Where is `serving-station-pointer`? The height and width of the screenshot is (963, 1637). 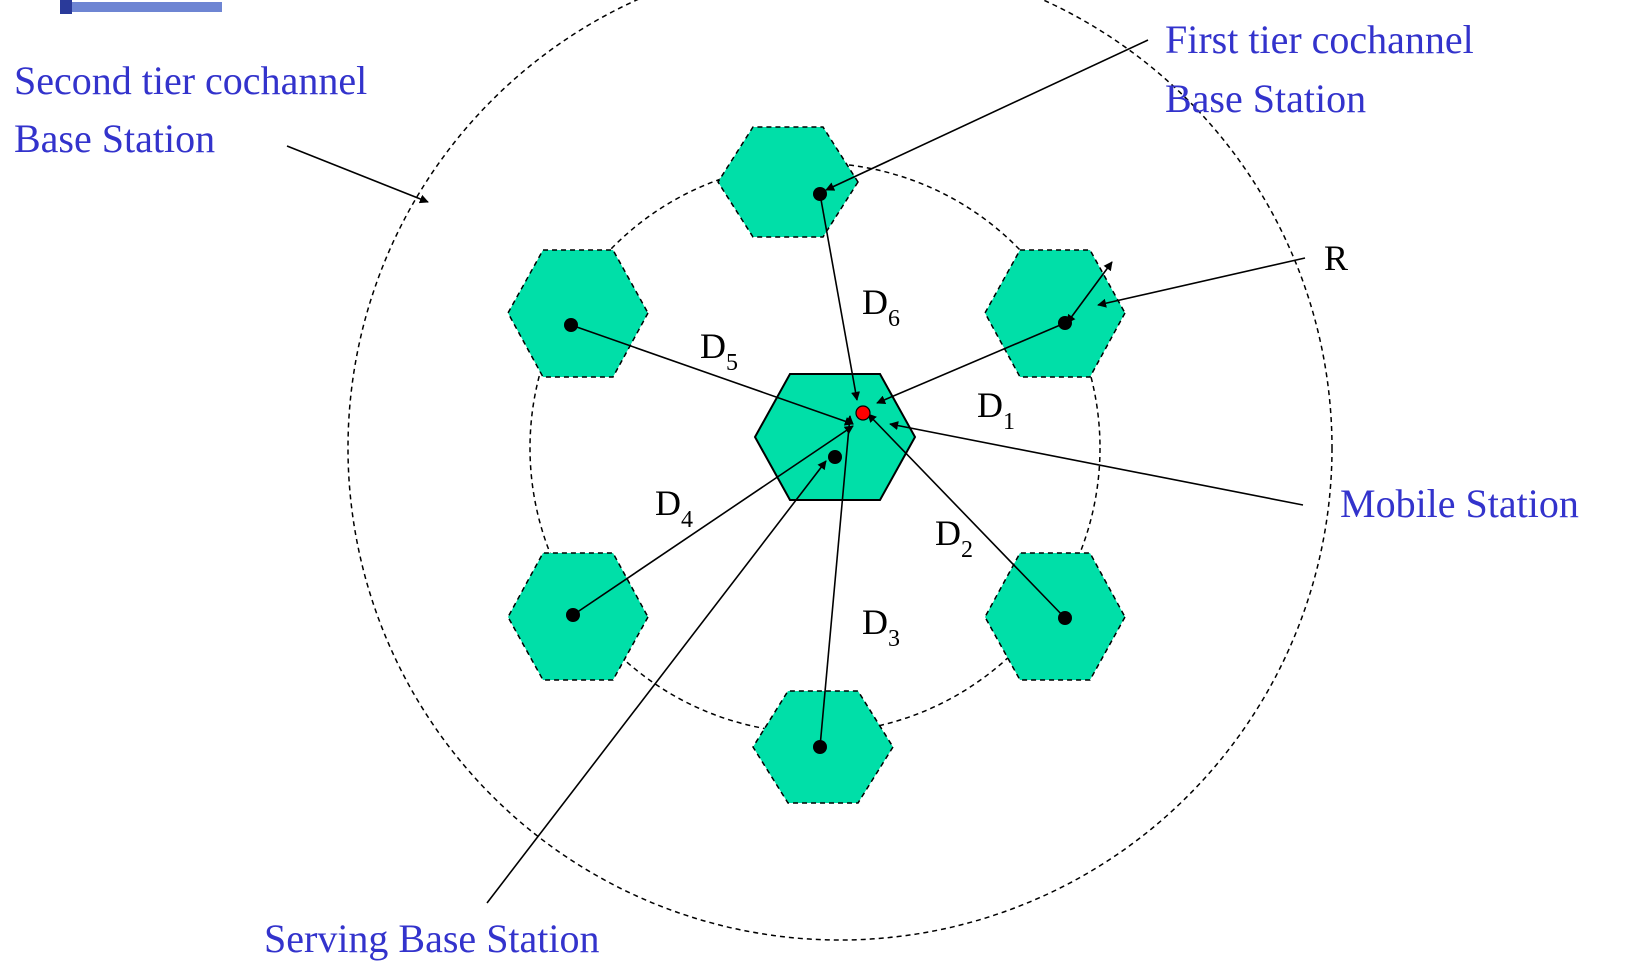 serving-station-pointer is located at coordinates (656, 682).